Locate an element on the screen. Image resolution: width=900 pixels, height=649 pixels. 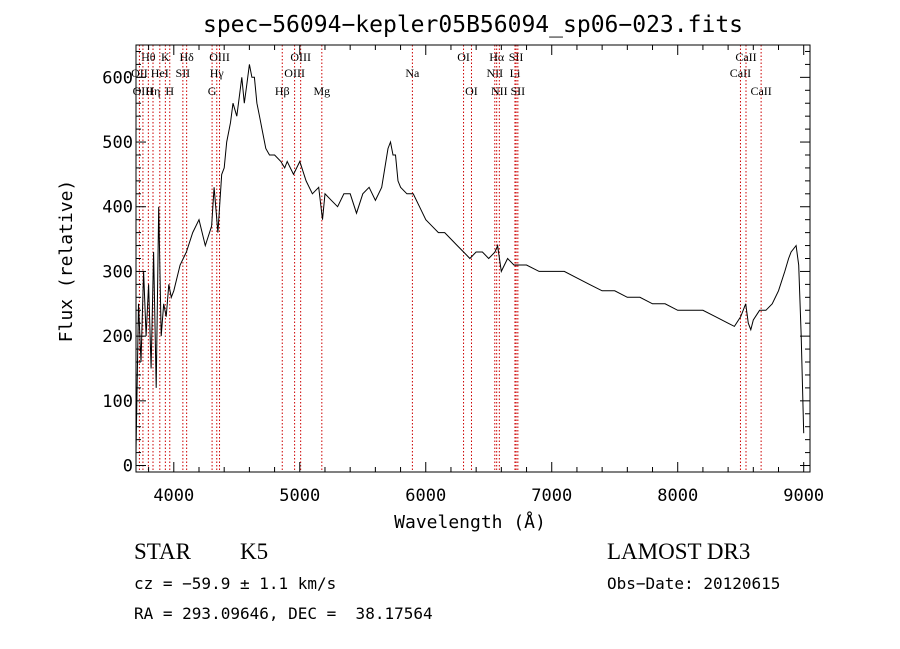
y-tick-label: 100 is located at coordinates (117, 402).